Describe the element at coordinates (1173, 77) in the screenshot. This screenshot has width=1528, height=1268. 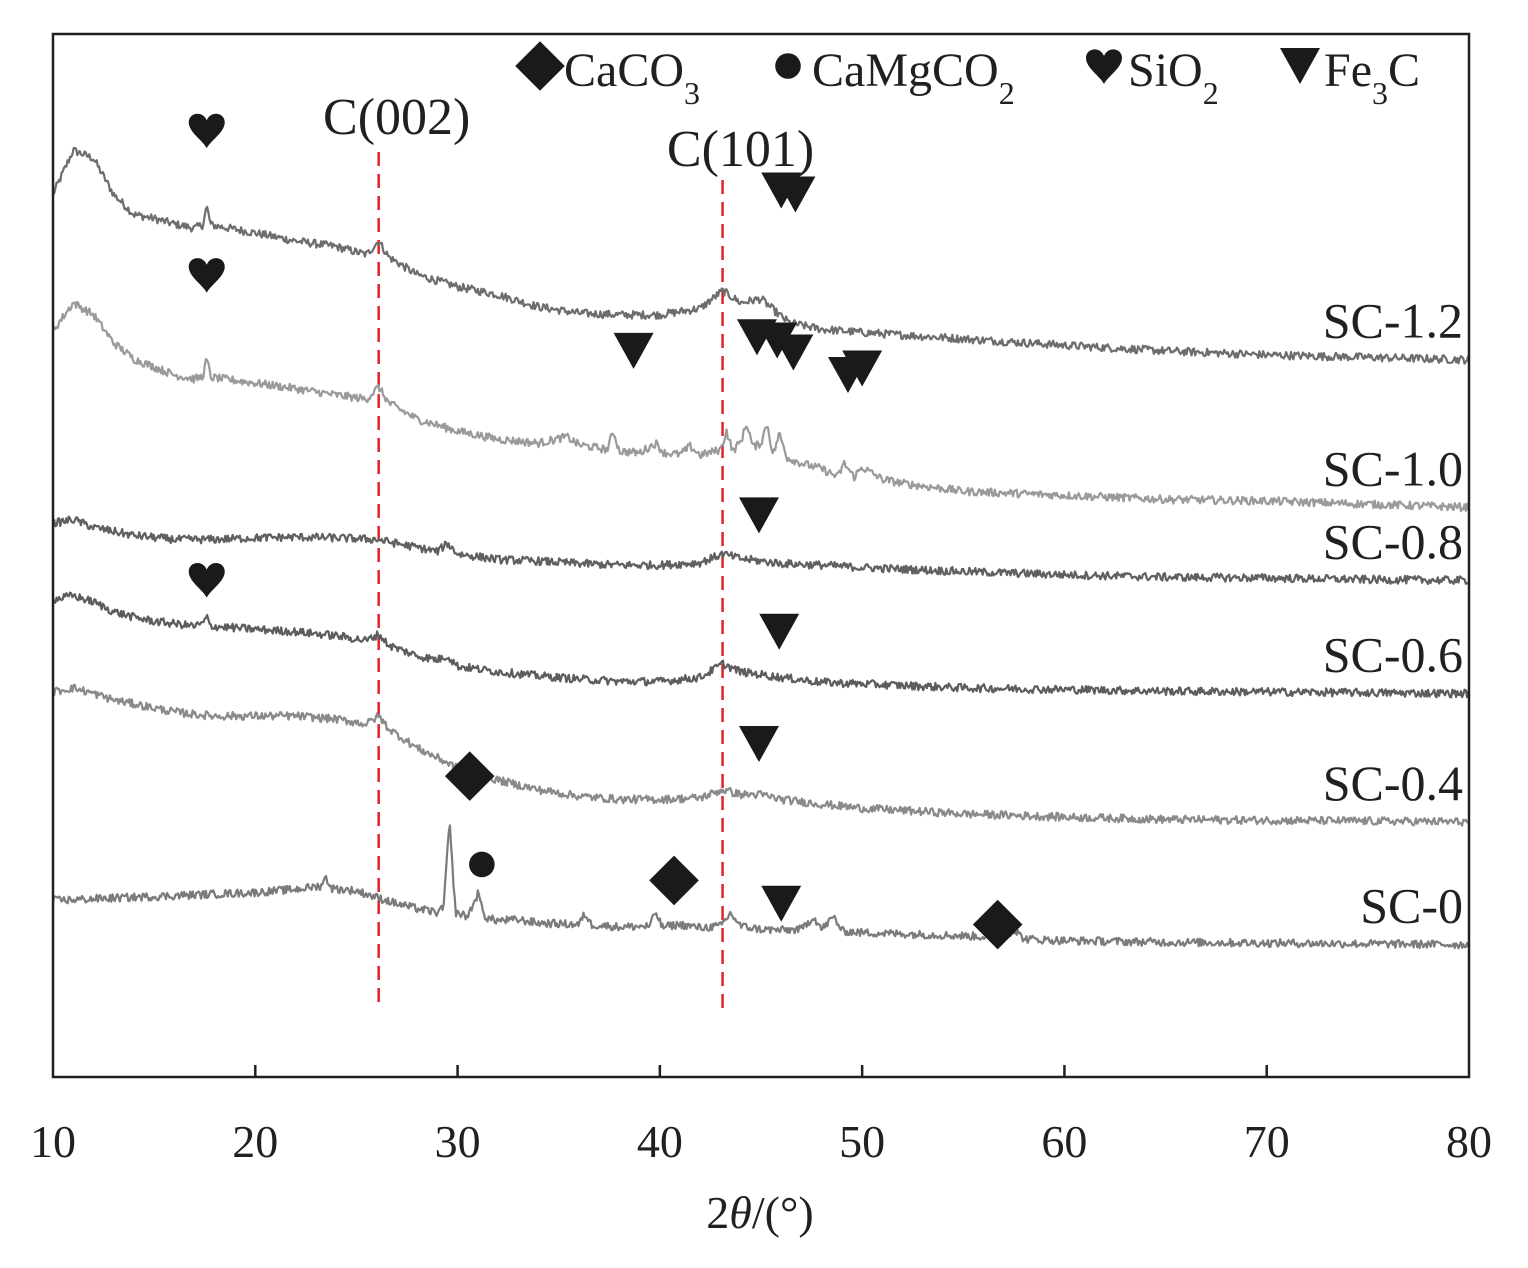
I see `legend-label-3: SiO2` at that location.